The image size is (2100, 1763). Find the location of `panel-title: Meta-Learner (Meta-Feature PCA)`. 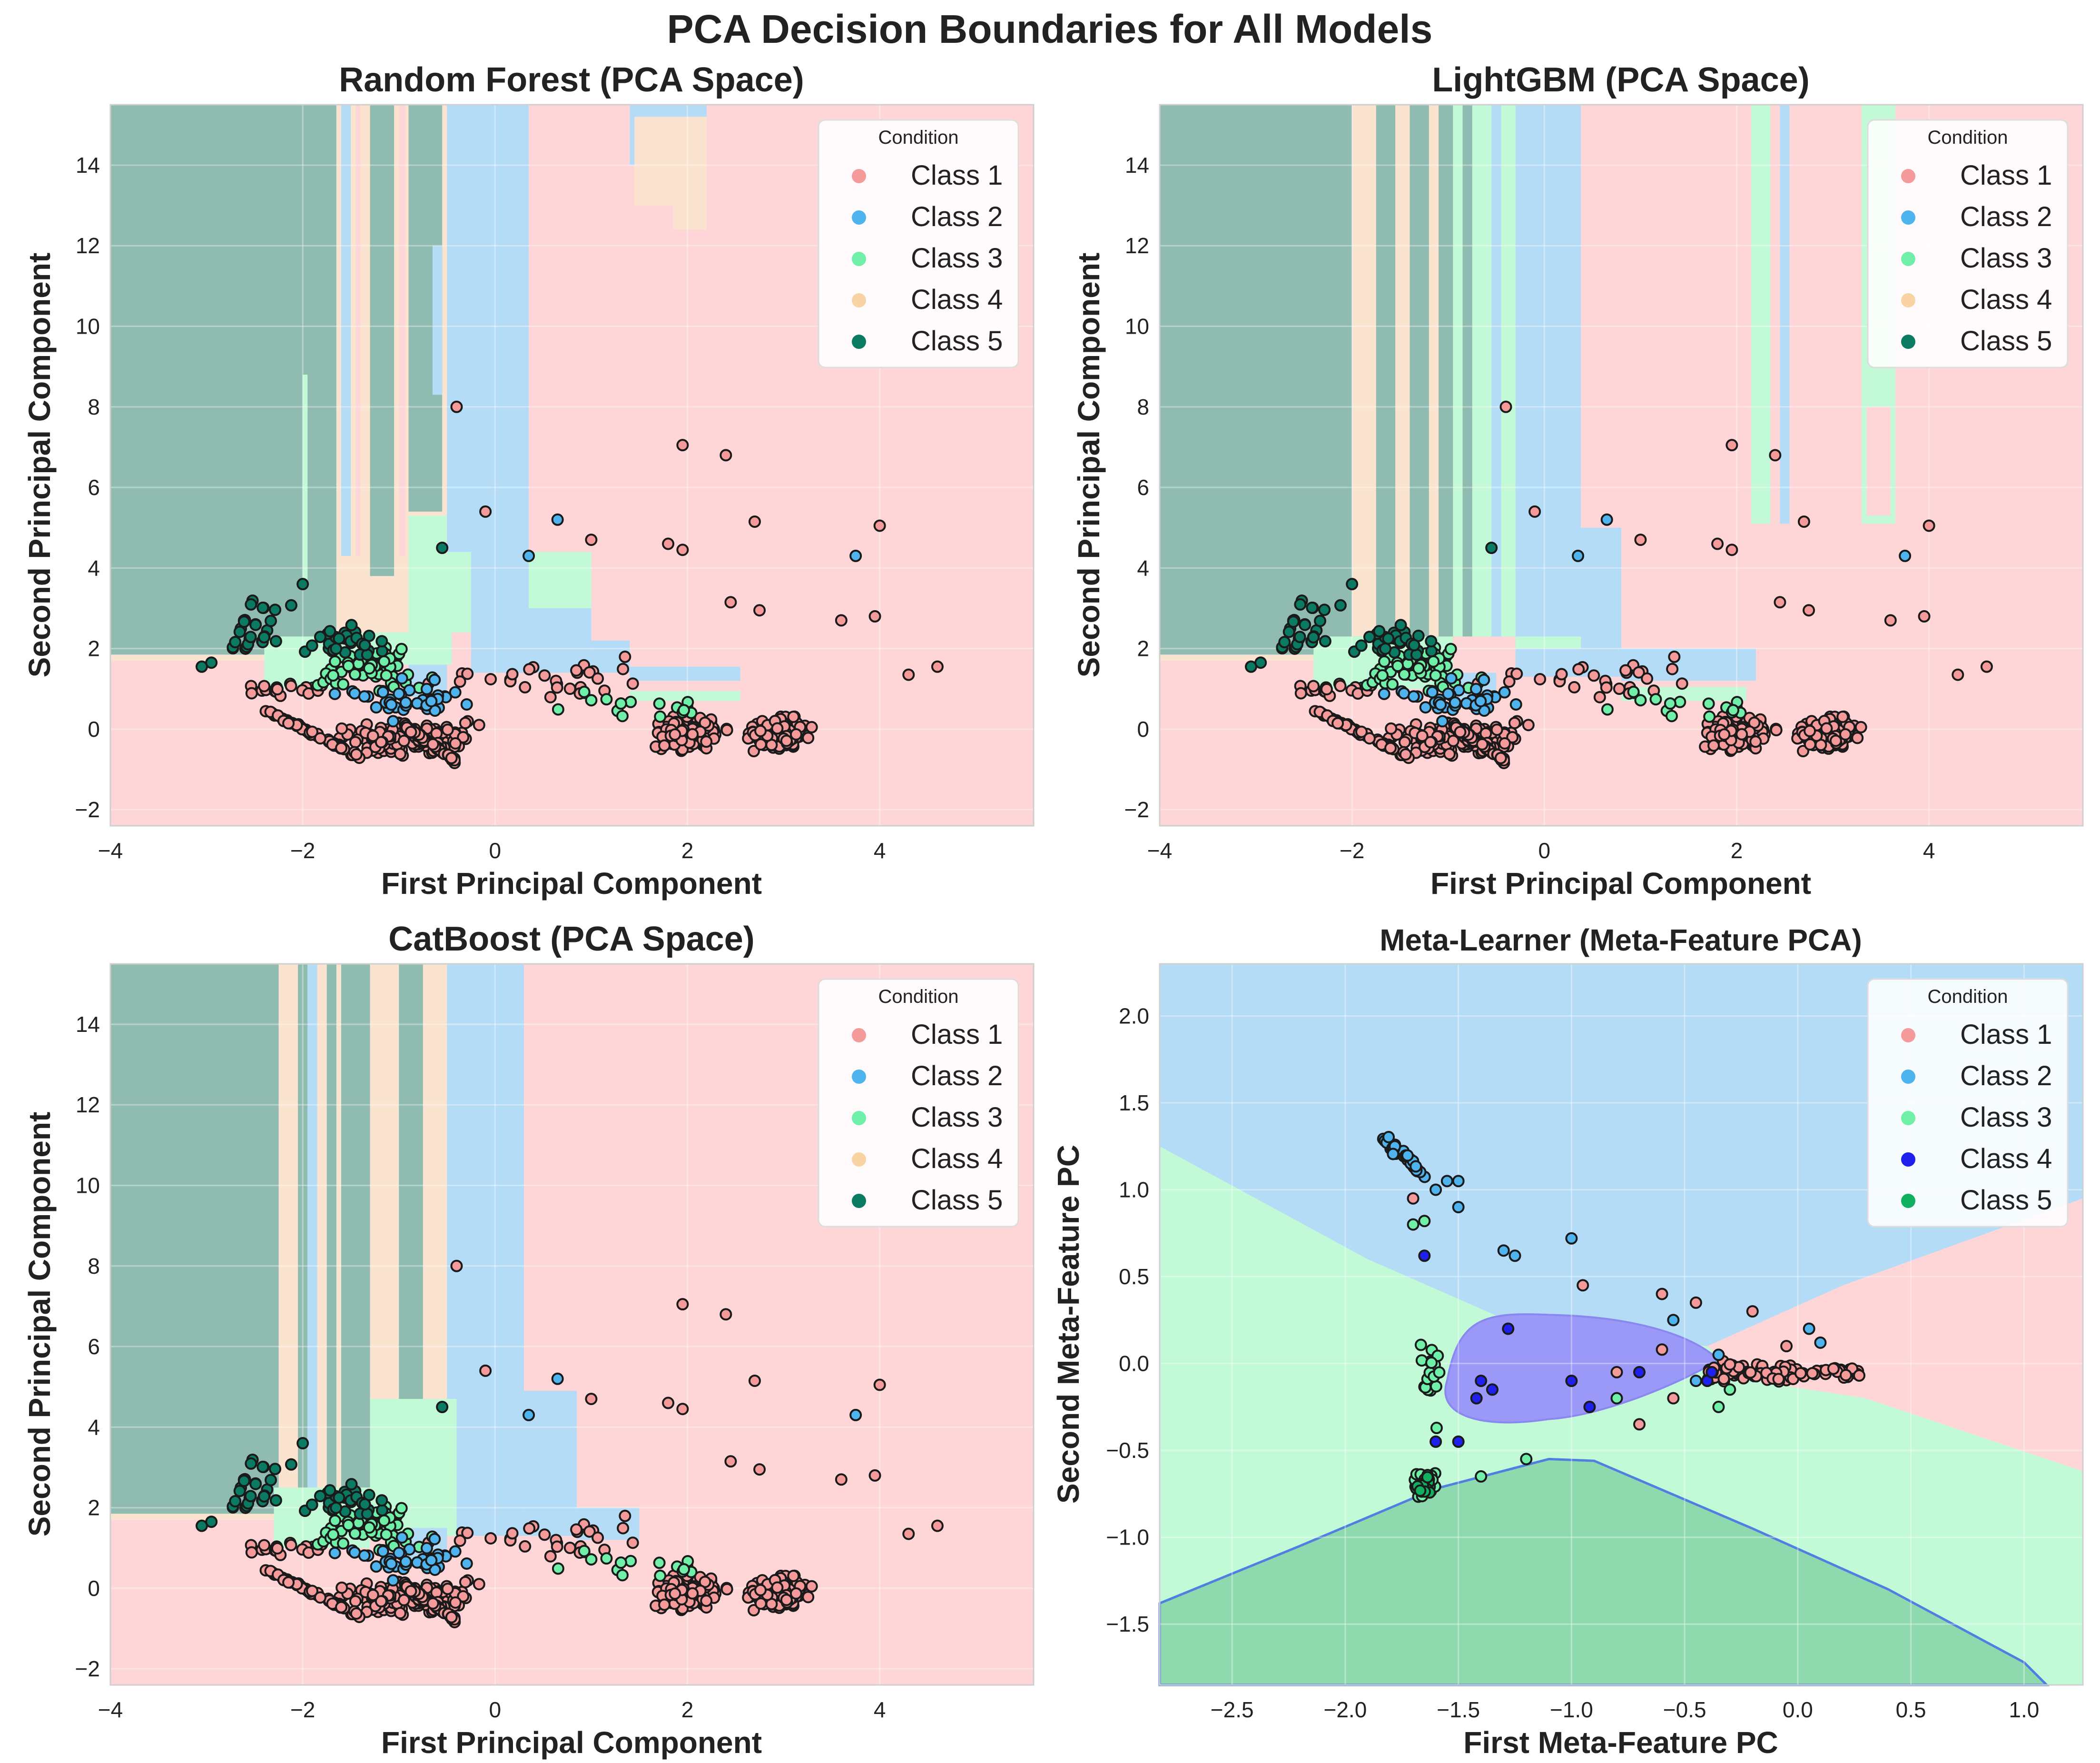

panel-title: Meta-Learner (Meta-Feature PCA) is located at coordinates (1621, 940).